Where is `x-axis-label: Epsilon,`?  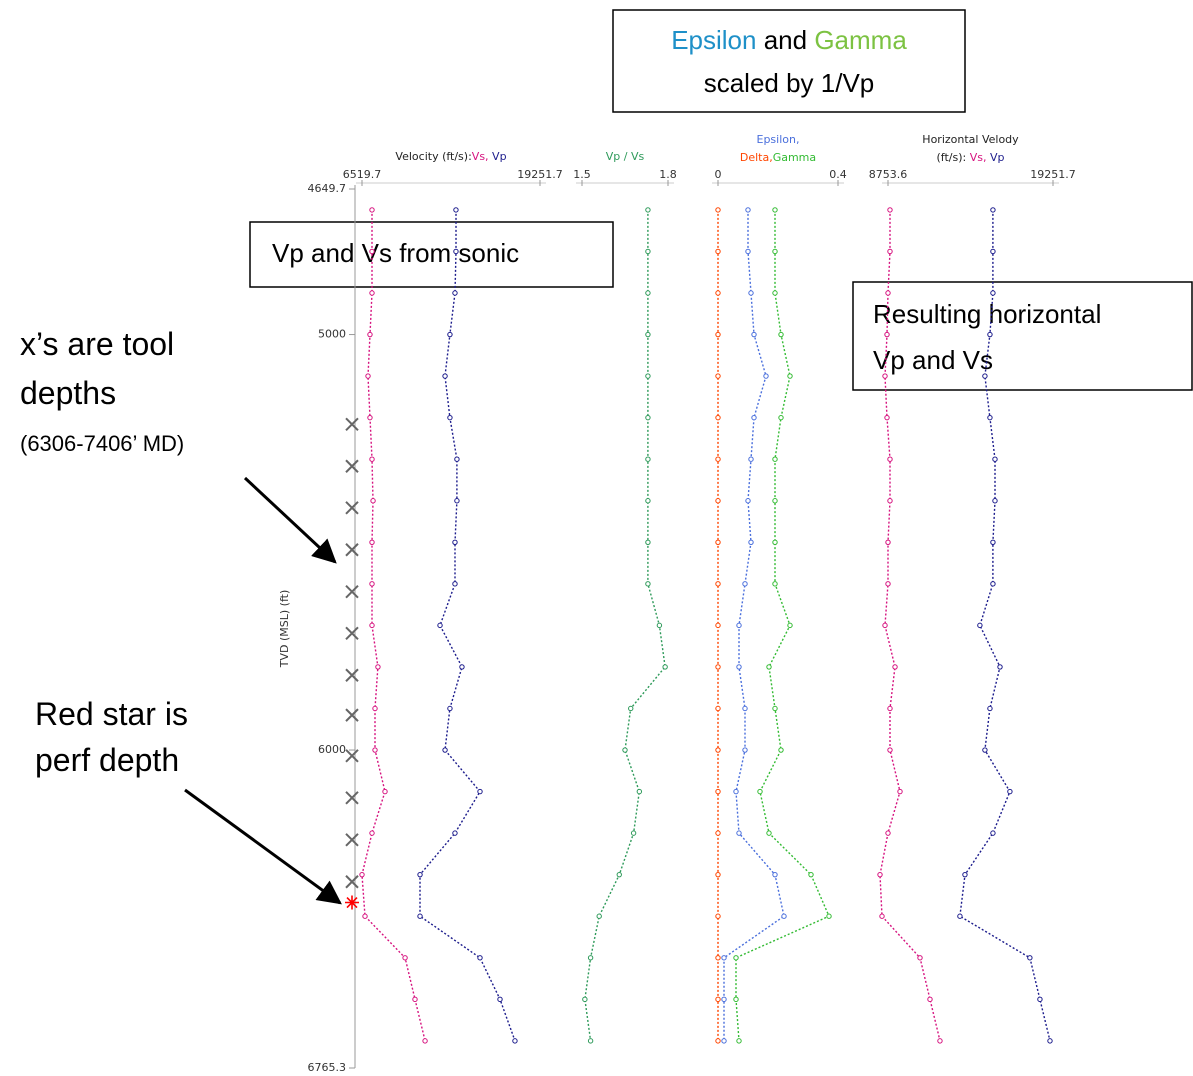 x-axis-label: Epsilon, is located at coordinates (778, 139).